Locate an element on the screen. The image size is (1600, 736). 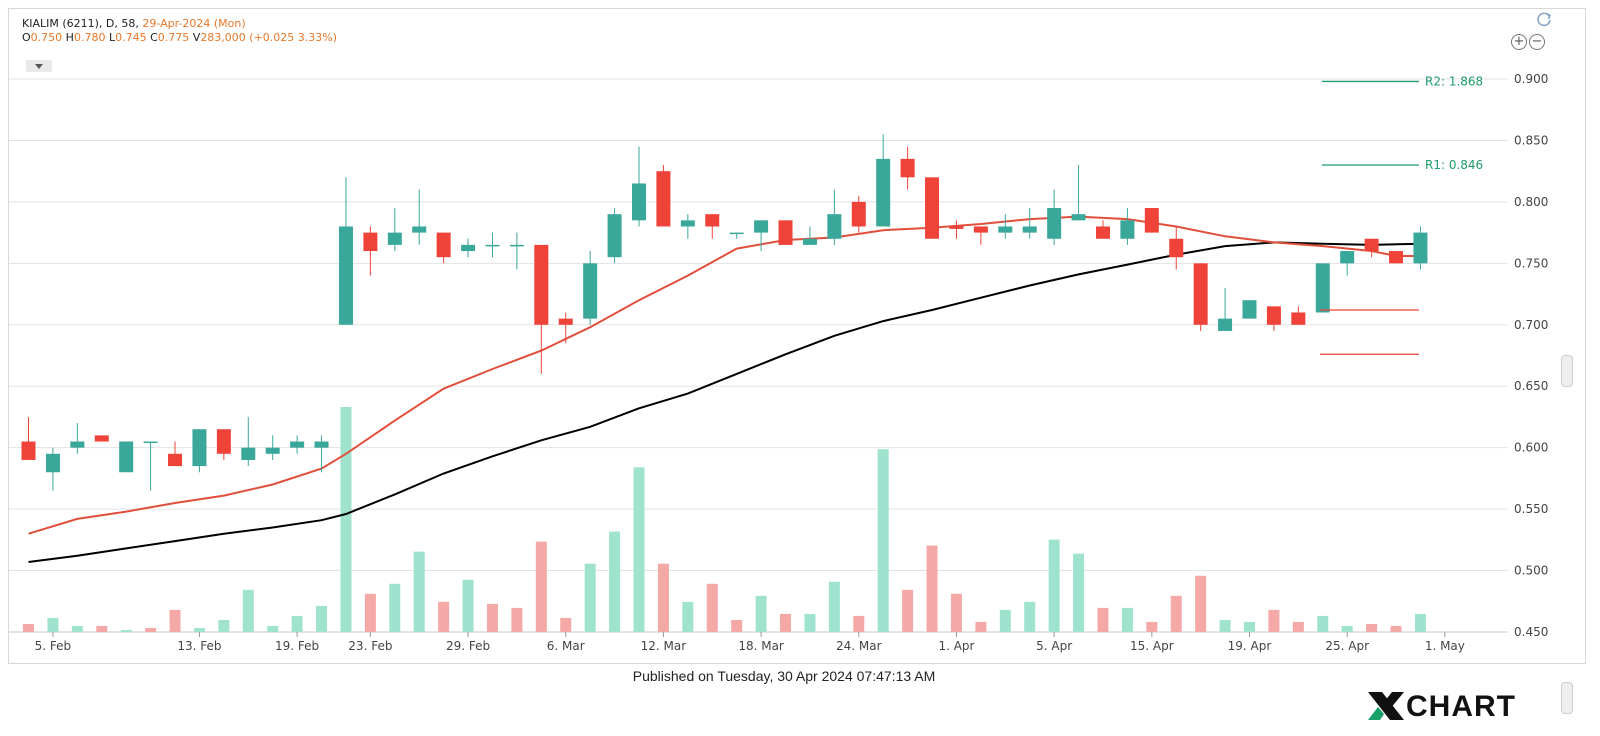
volume-label: V is located at coordinates (196, 37).